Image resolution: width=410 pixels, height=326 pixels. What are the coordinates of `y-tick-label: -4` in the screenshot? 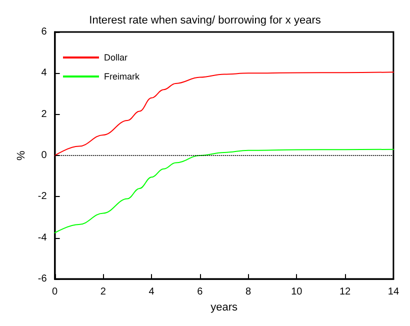 It's located at (43, 238).